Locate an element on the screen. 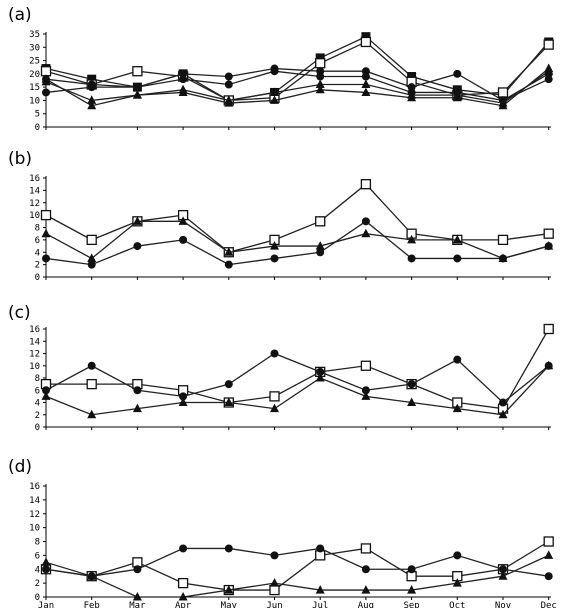 Image resolution: width=581 pixels, height=608 pixels. panel-label: (d) is located at coordinates (20, 467).